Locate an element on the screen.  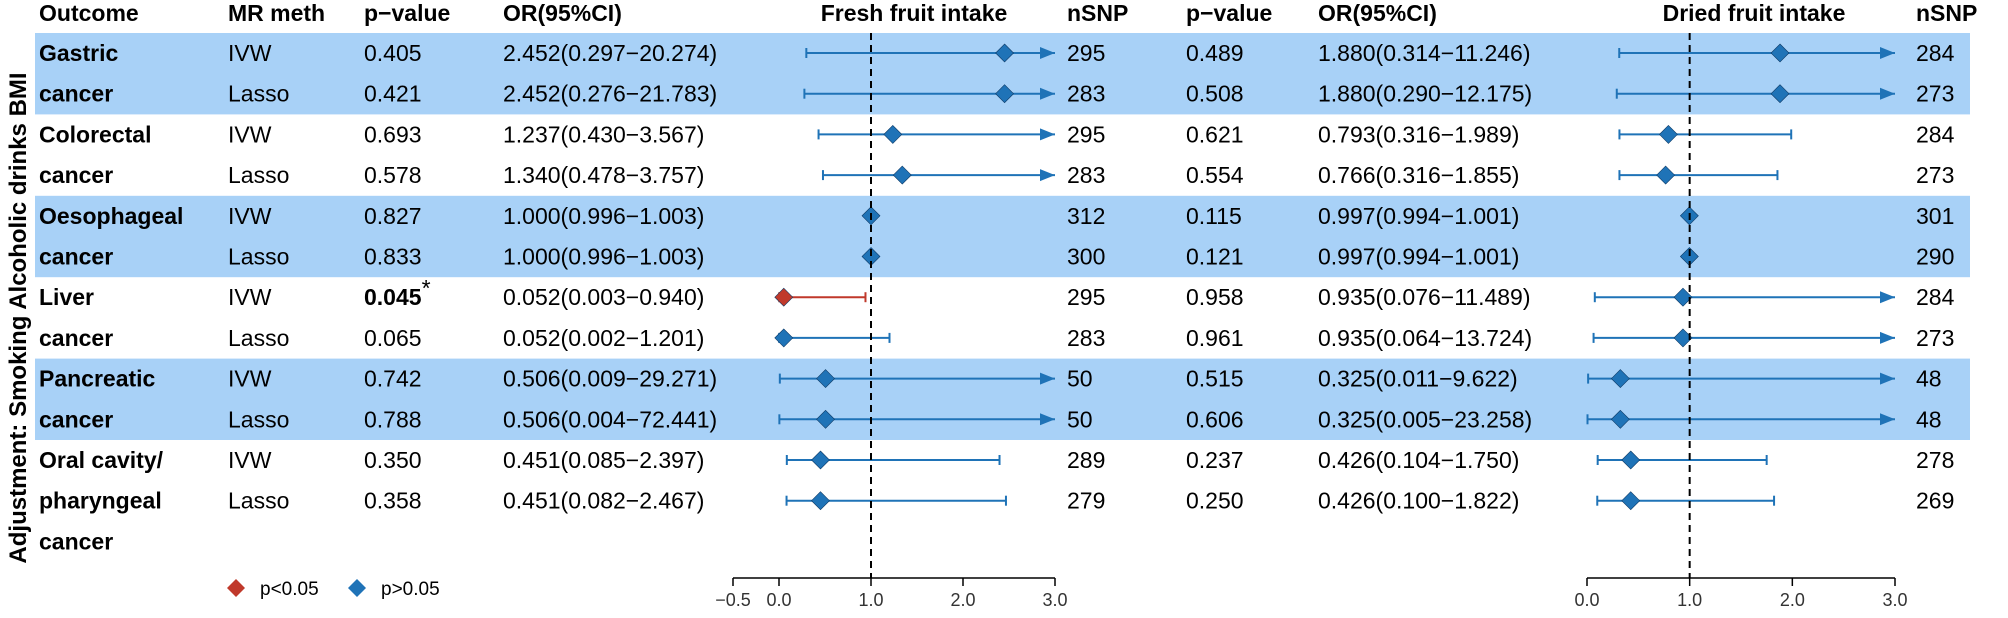
or-cell: 1.237(0.430−3.567) is located at coordinates (603, 134).